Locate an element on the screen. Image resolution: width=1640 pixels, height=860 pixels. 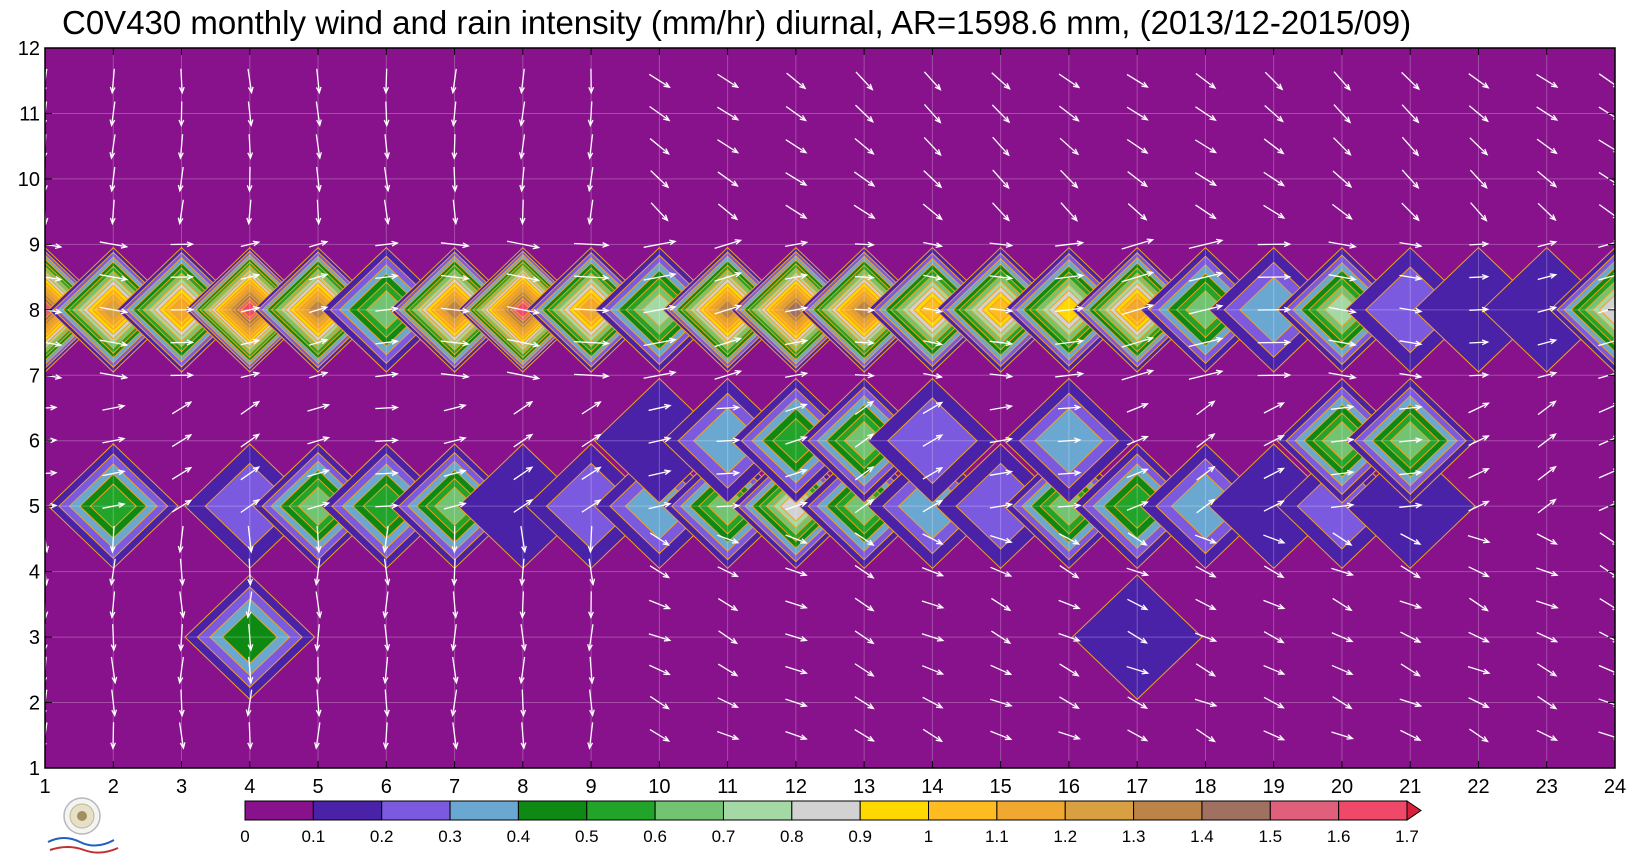
x-tick-label: 5 is located at coordinates (317, 787).